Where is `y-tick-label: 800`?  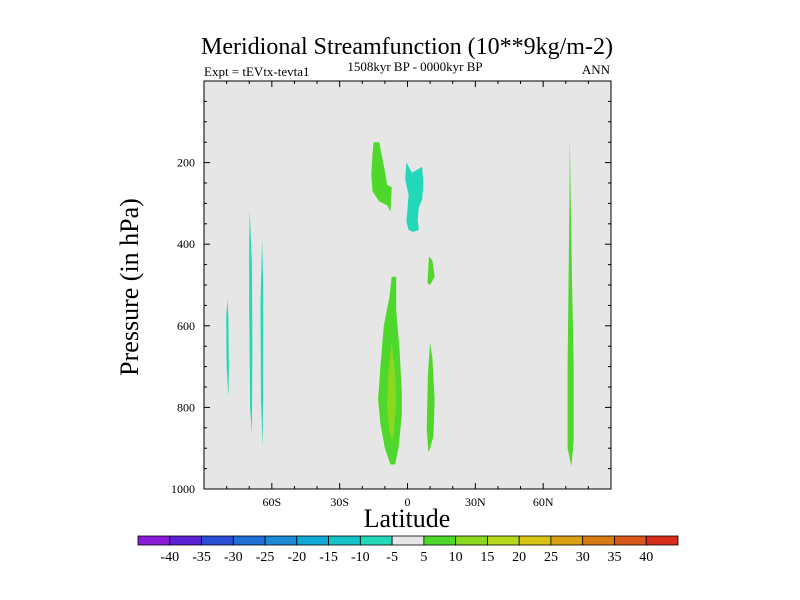
y-tick-label: 800 is located at coordinates (186, 407).